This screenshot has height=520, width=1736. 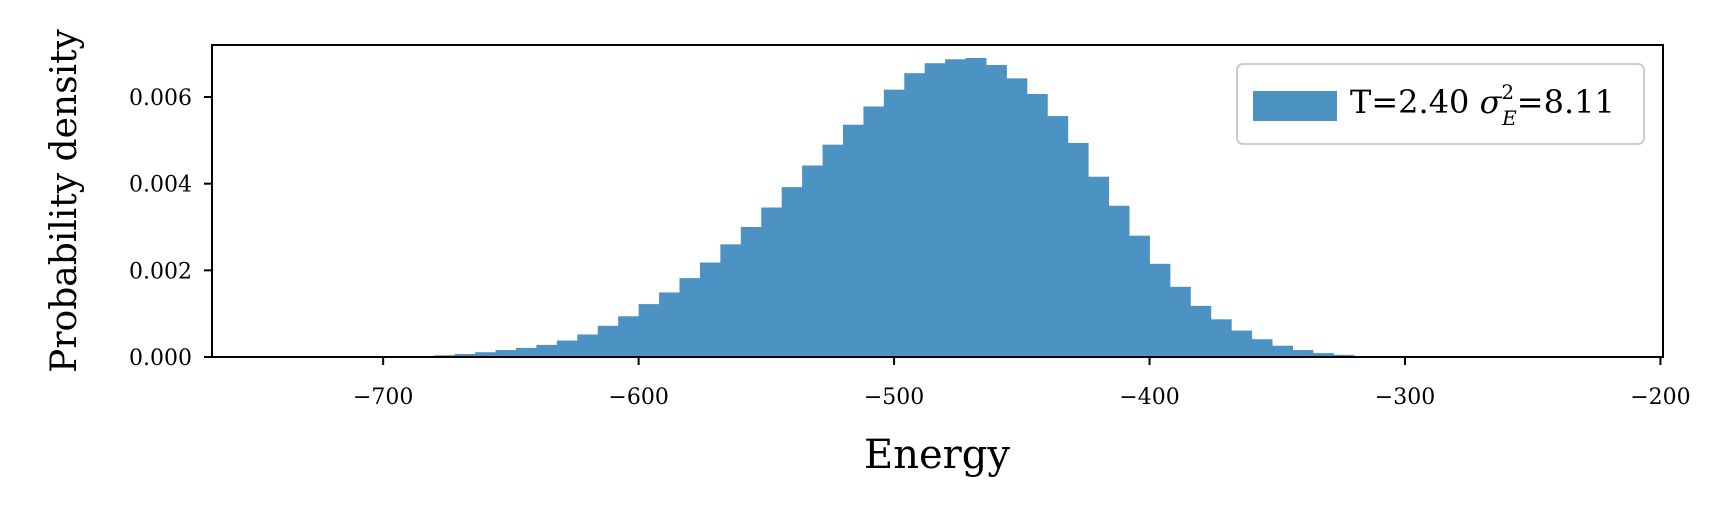 I want to click on x-tick-label: −200, so click(x=1660, y=397).